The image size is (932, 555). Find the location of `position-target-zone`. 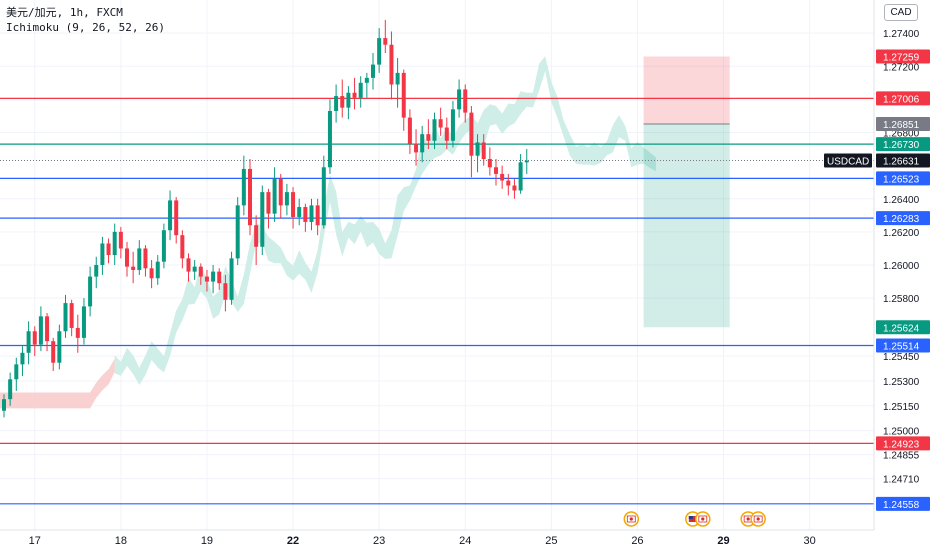

position-target-zone is located at coordinates (686, 226).